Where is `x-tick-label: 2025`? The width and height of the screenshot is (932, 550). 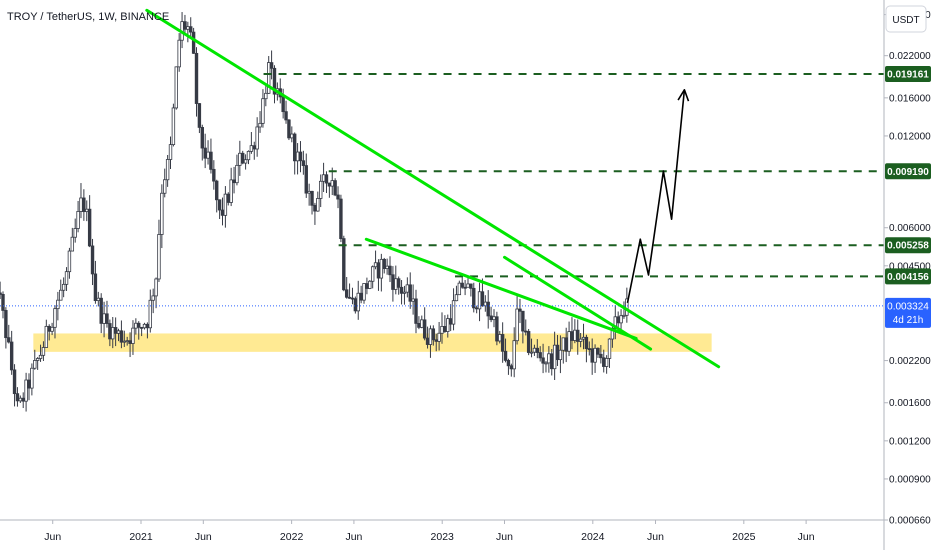 x-tick-label: 2025 is located at coordinates (744, 537).